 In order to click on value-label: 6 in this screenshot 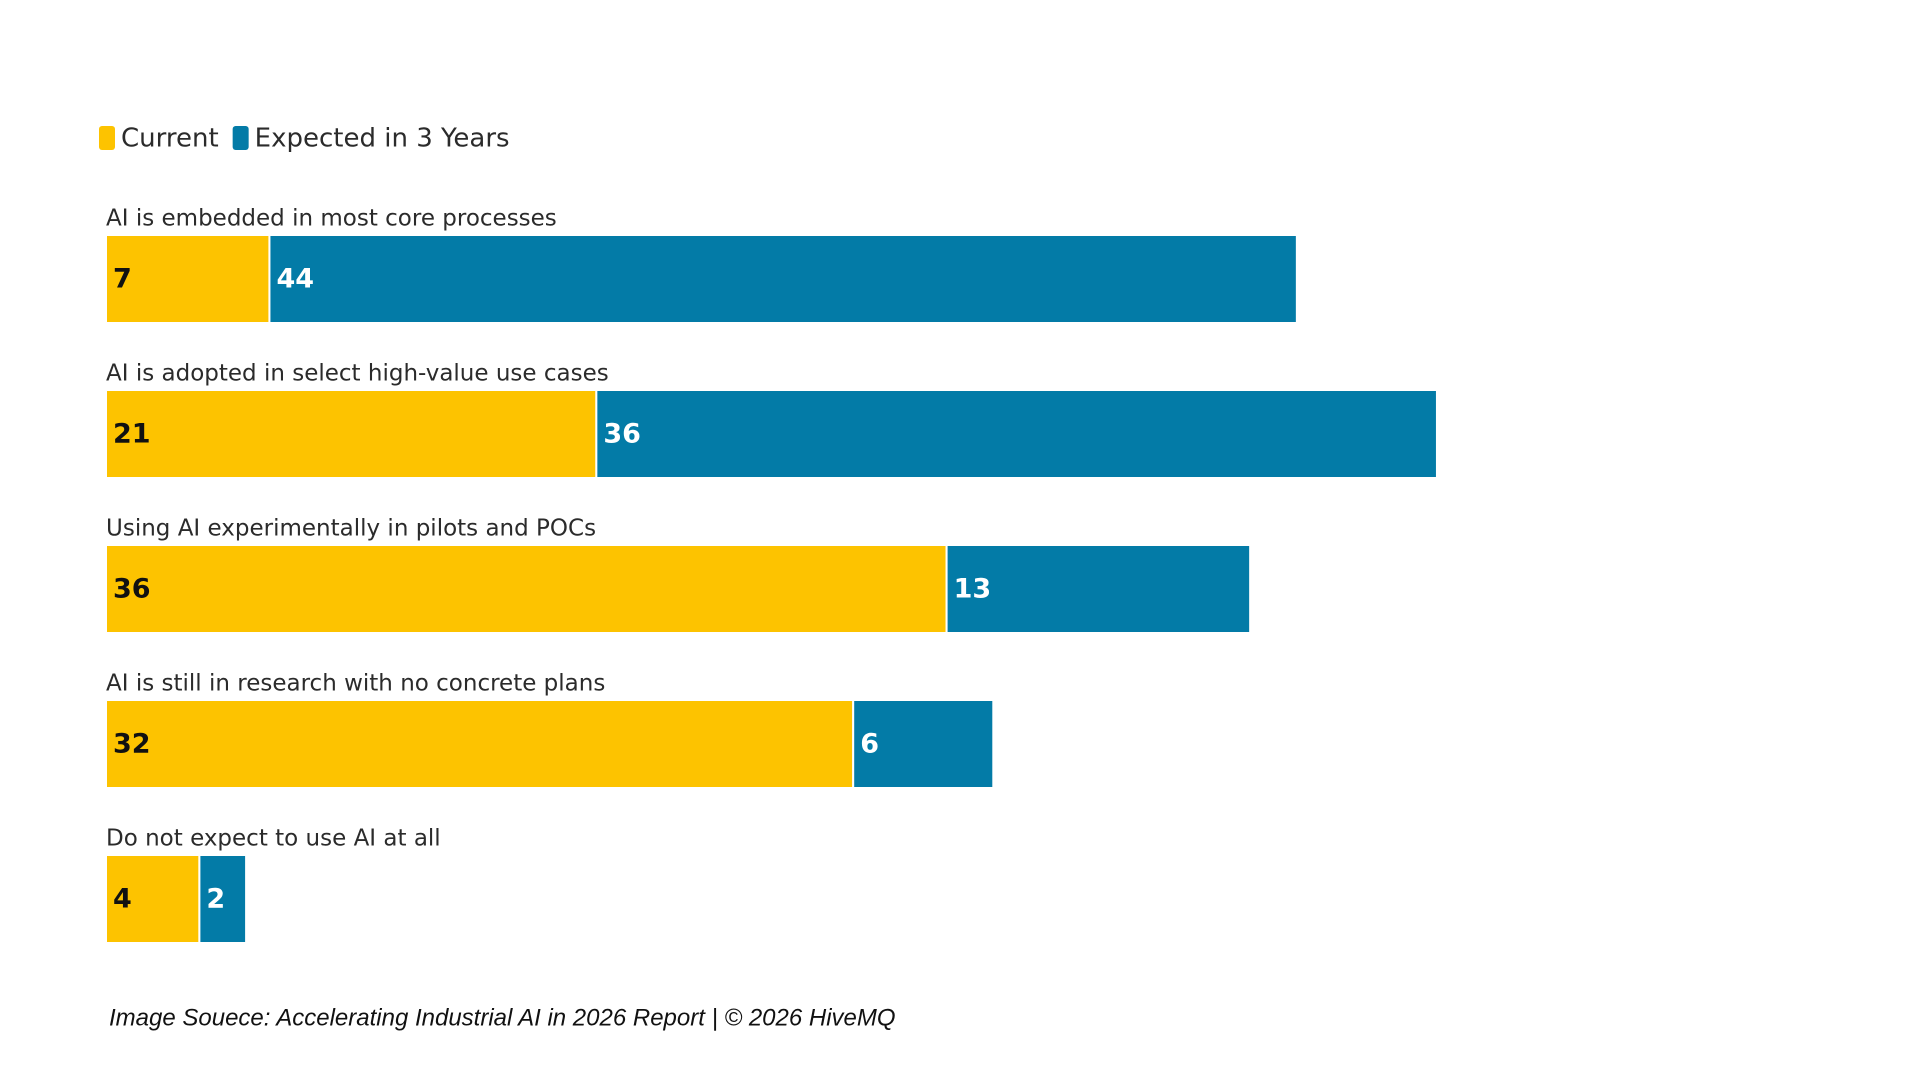, I will do `click(869, 744)`.